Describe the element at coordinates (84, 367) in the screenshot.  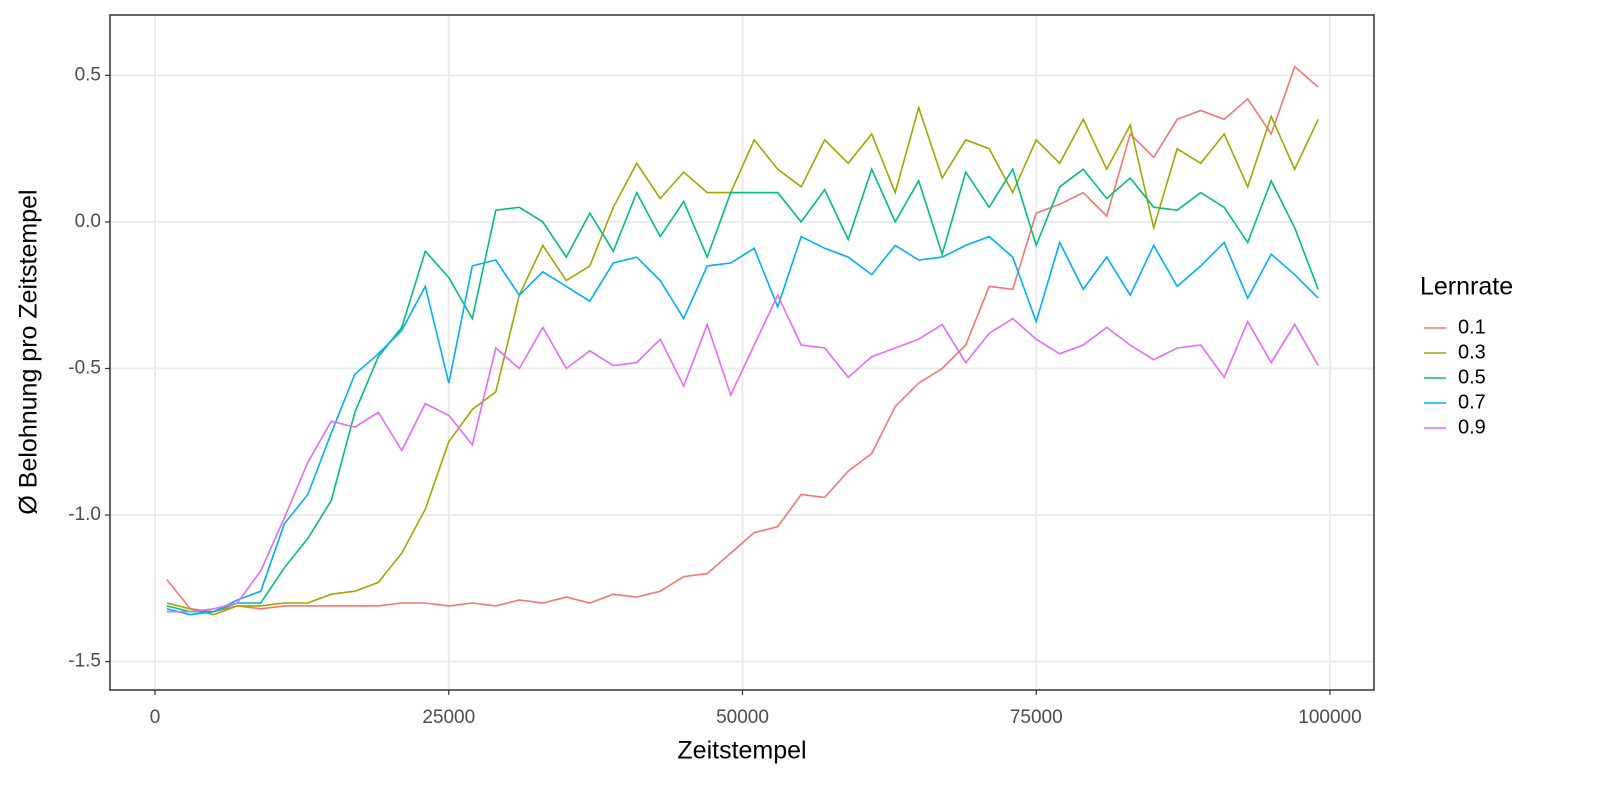
I see `y-tick-label: -0.5` at that location.